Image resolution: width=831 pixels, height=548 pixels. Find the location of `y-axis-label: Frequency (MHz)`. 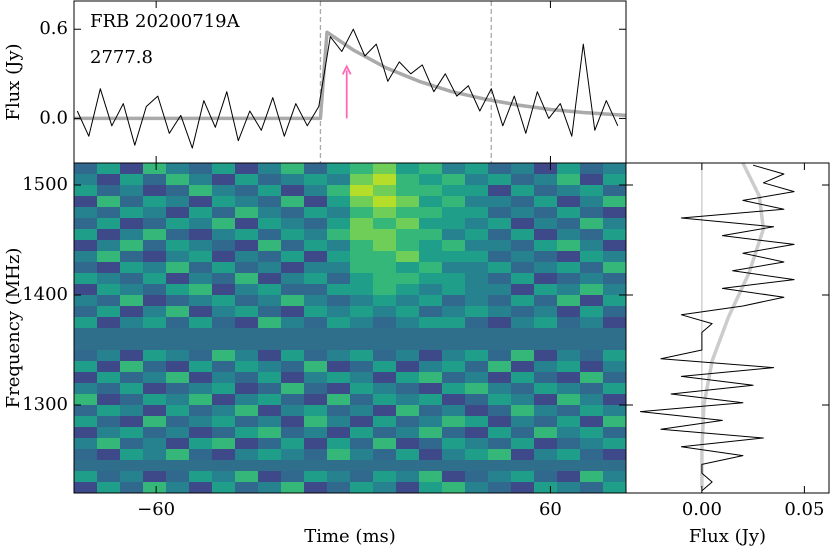

y-axis-label: Frequency (MHz) is located at coordinates (13, 328).